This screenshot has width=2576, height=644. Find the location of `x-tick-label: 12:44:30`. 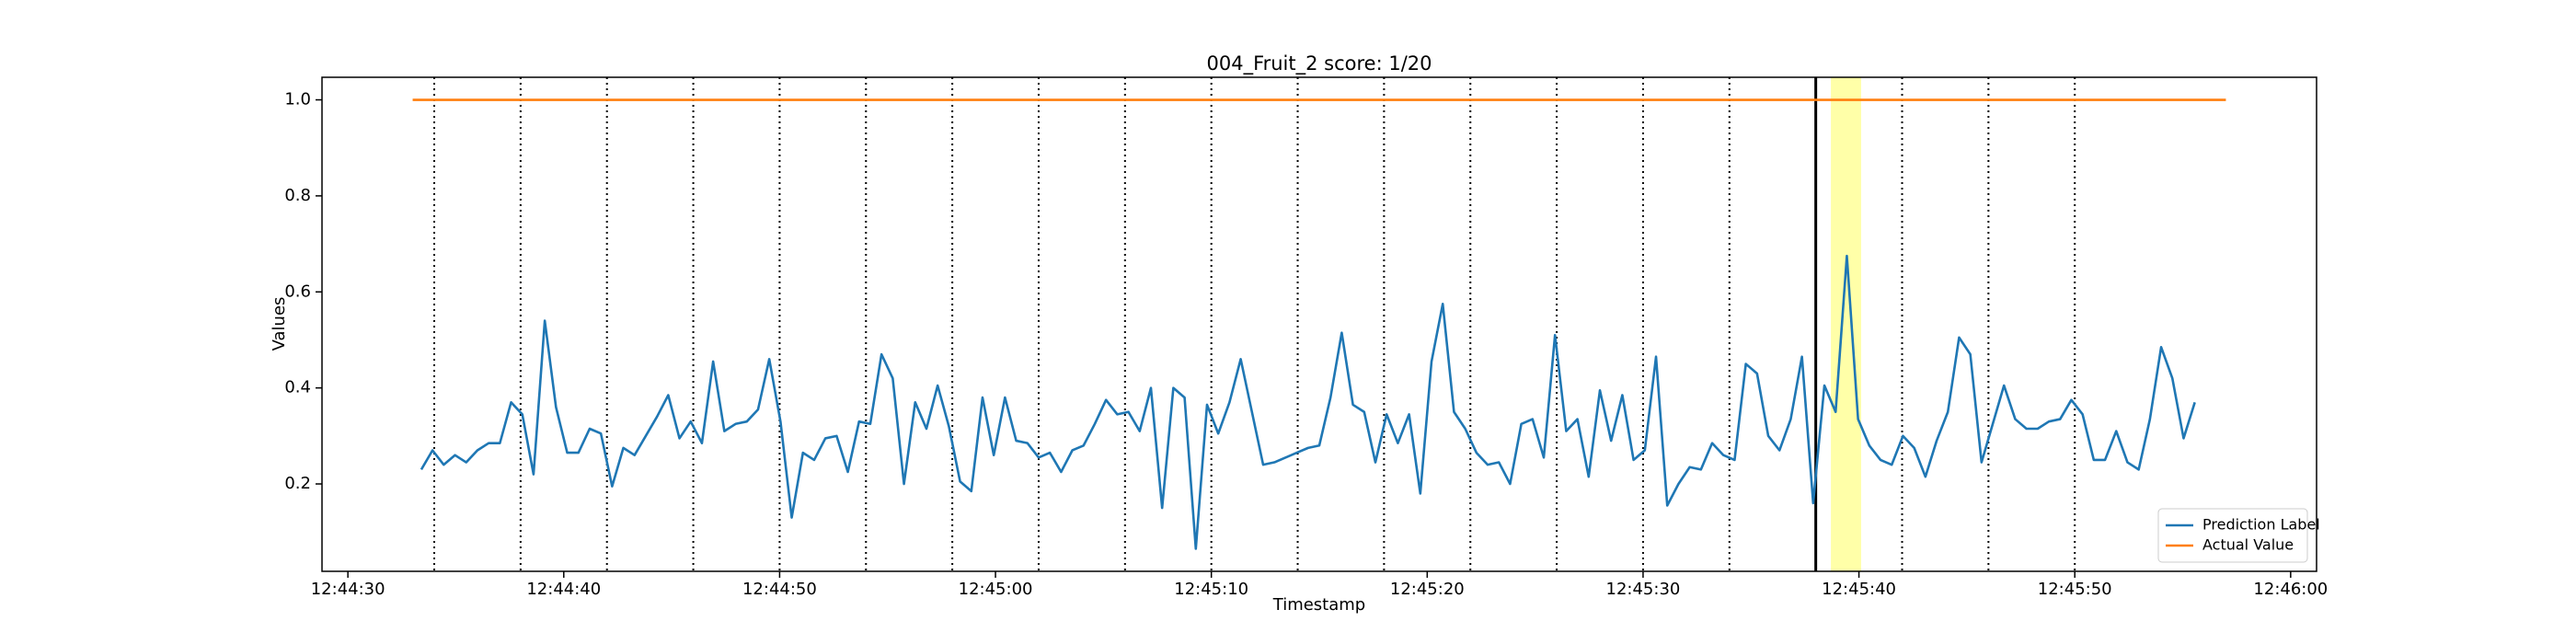

x-tick-label: 12:44:30 is located at coordinates (348, 589).